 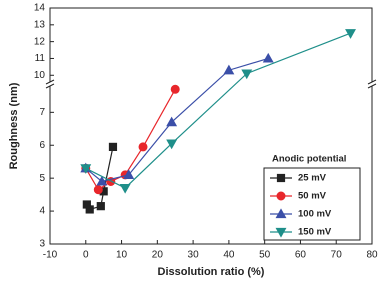 I want to click on y-tick-label: 6, so click(x=42, y=145).